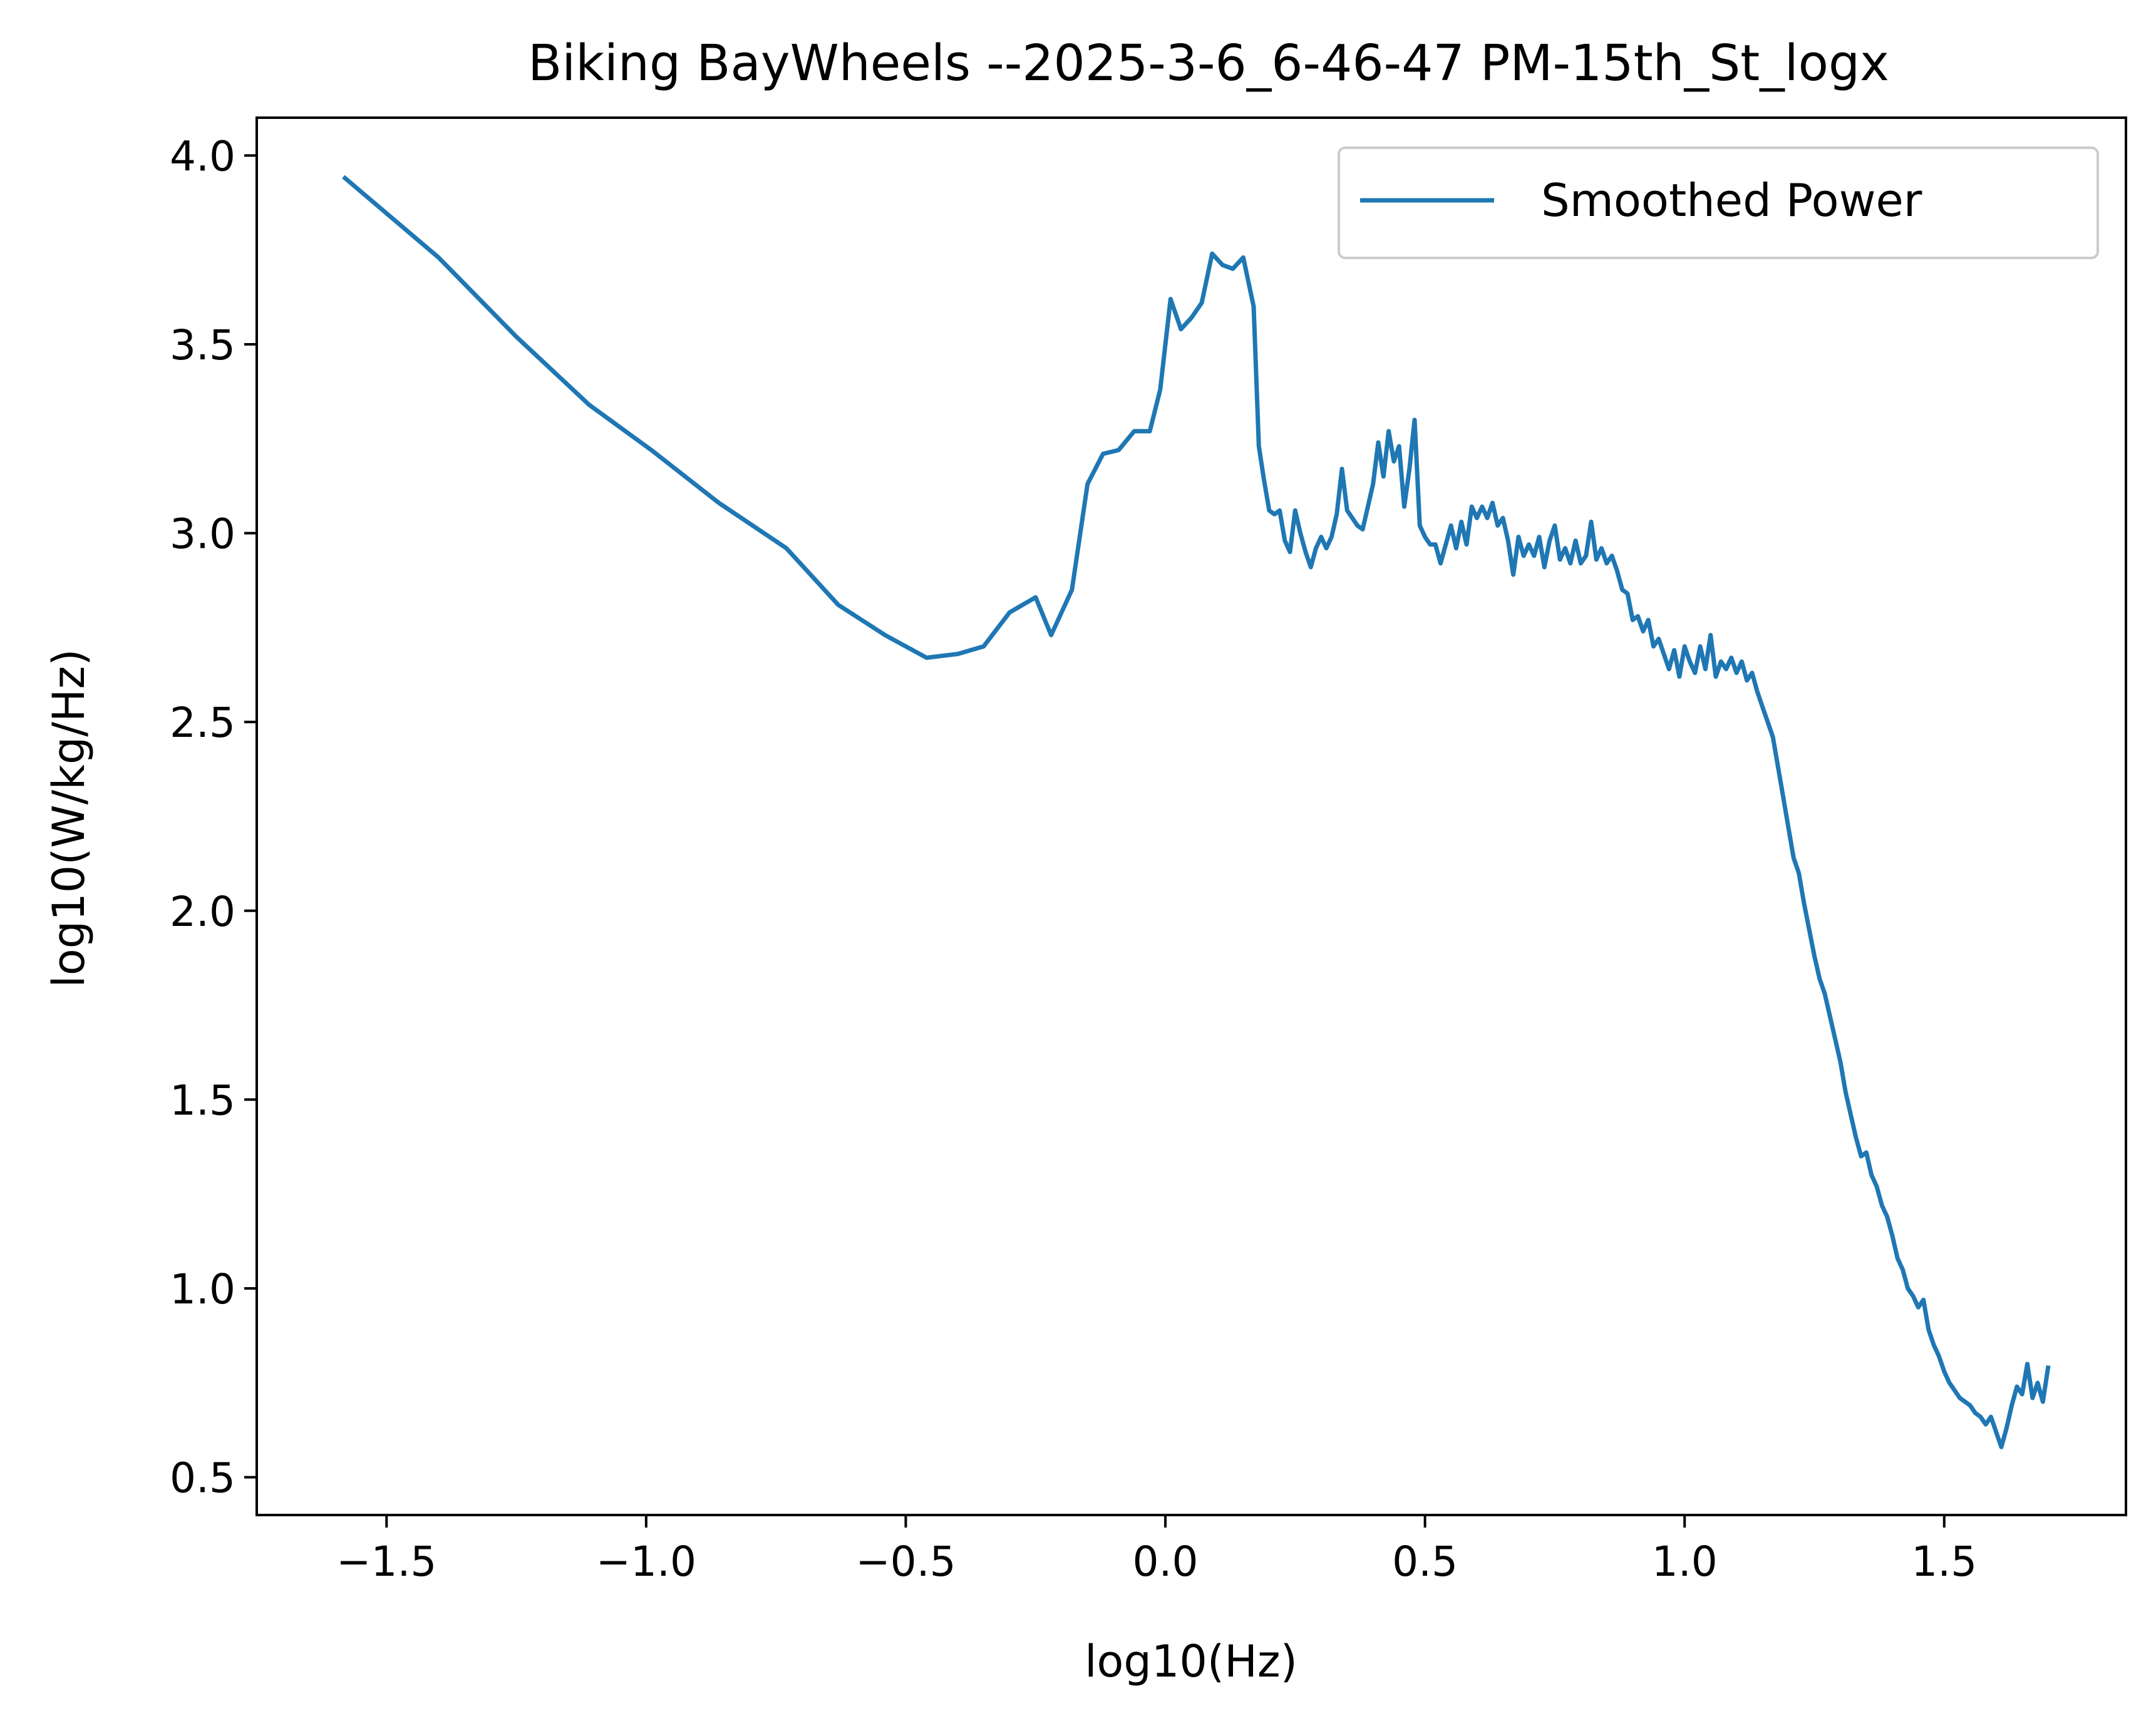 The width and height of the screenshot is (2156, 1721). Describe the element at coordinates (202, 1289) in the screenshot. I see `y-tick-label: 1.0` at that location.